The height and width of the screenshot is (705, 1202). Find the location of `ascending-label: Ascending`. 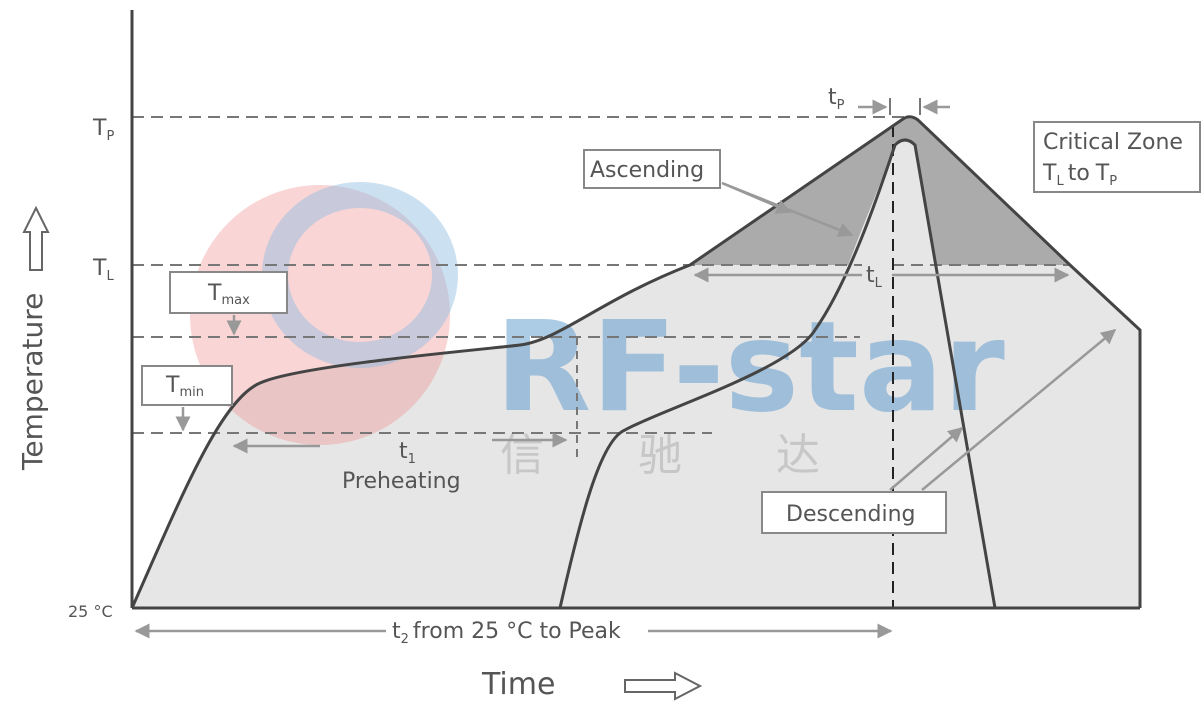

ascending-label: Ascending is located at coordinates (647, 170).